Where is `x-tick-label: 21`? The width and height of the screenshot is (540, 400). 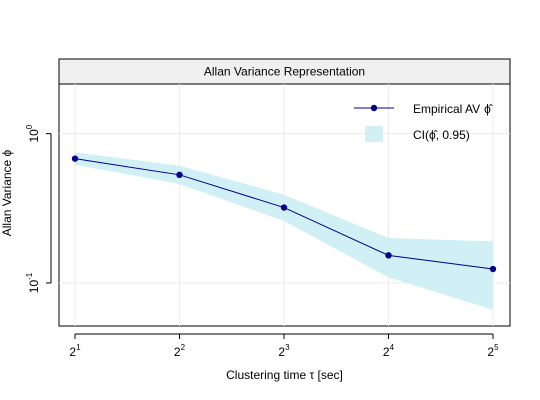 x-tick-label: 21 is located at coordinates (75, 351).